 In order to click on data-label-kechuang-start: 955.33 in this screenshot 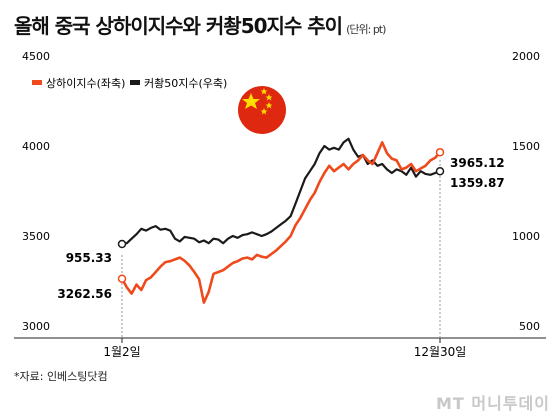, I will do `click(89, 258)`.